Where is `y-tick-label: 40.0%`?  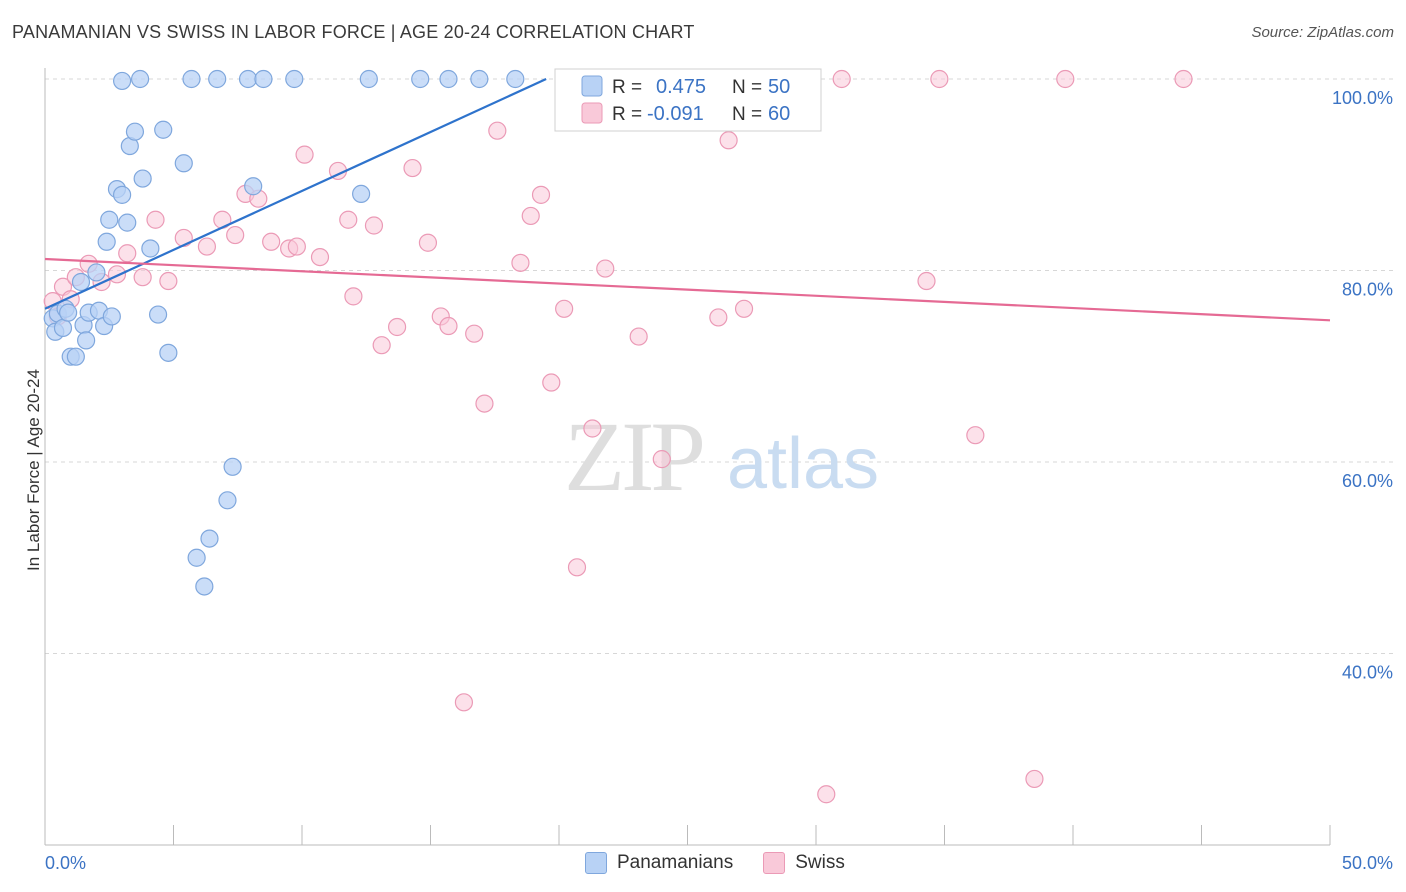 y-tick-label: 40.0% is located at coordinates (1367, 673).